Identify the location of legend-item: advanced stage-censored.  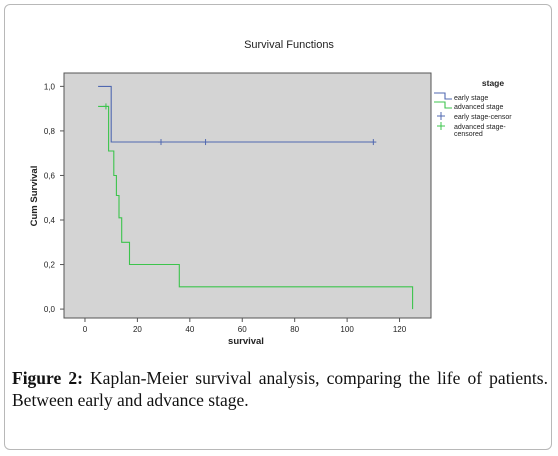
(471, 130).